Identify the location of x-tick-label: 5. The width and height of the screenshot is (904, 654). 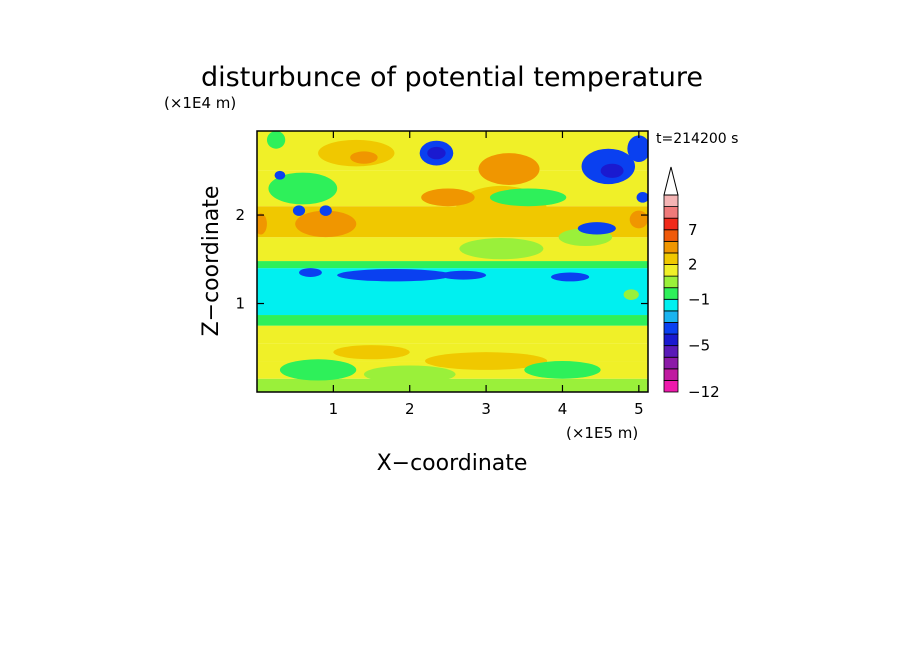
(639, 409).